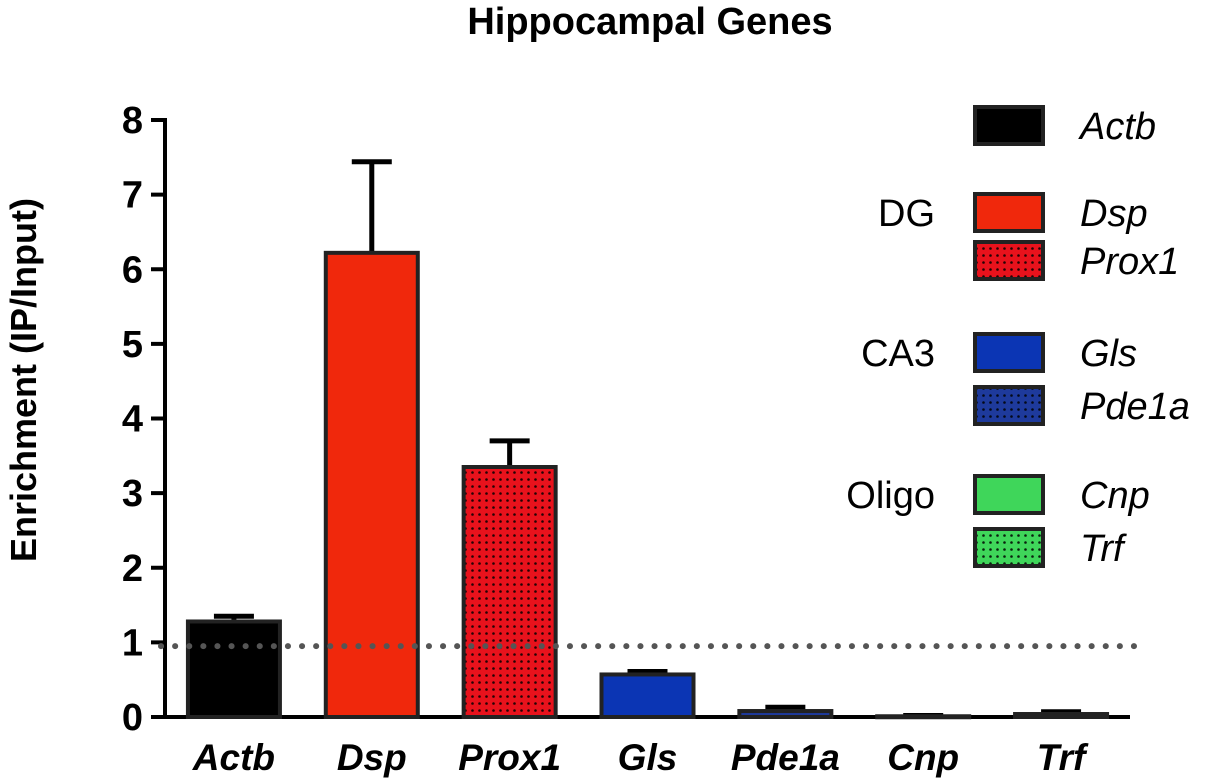 The image size is (1222, 780). Describe the element at coordinates (132, 718) in the screenshot. I see `y-tick-label: 0` at that location.